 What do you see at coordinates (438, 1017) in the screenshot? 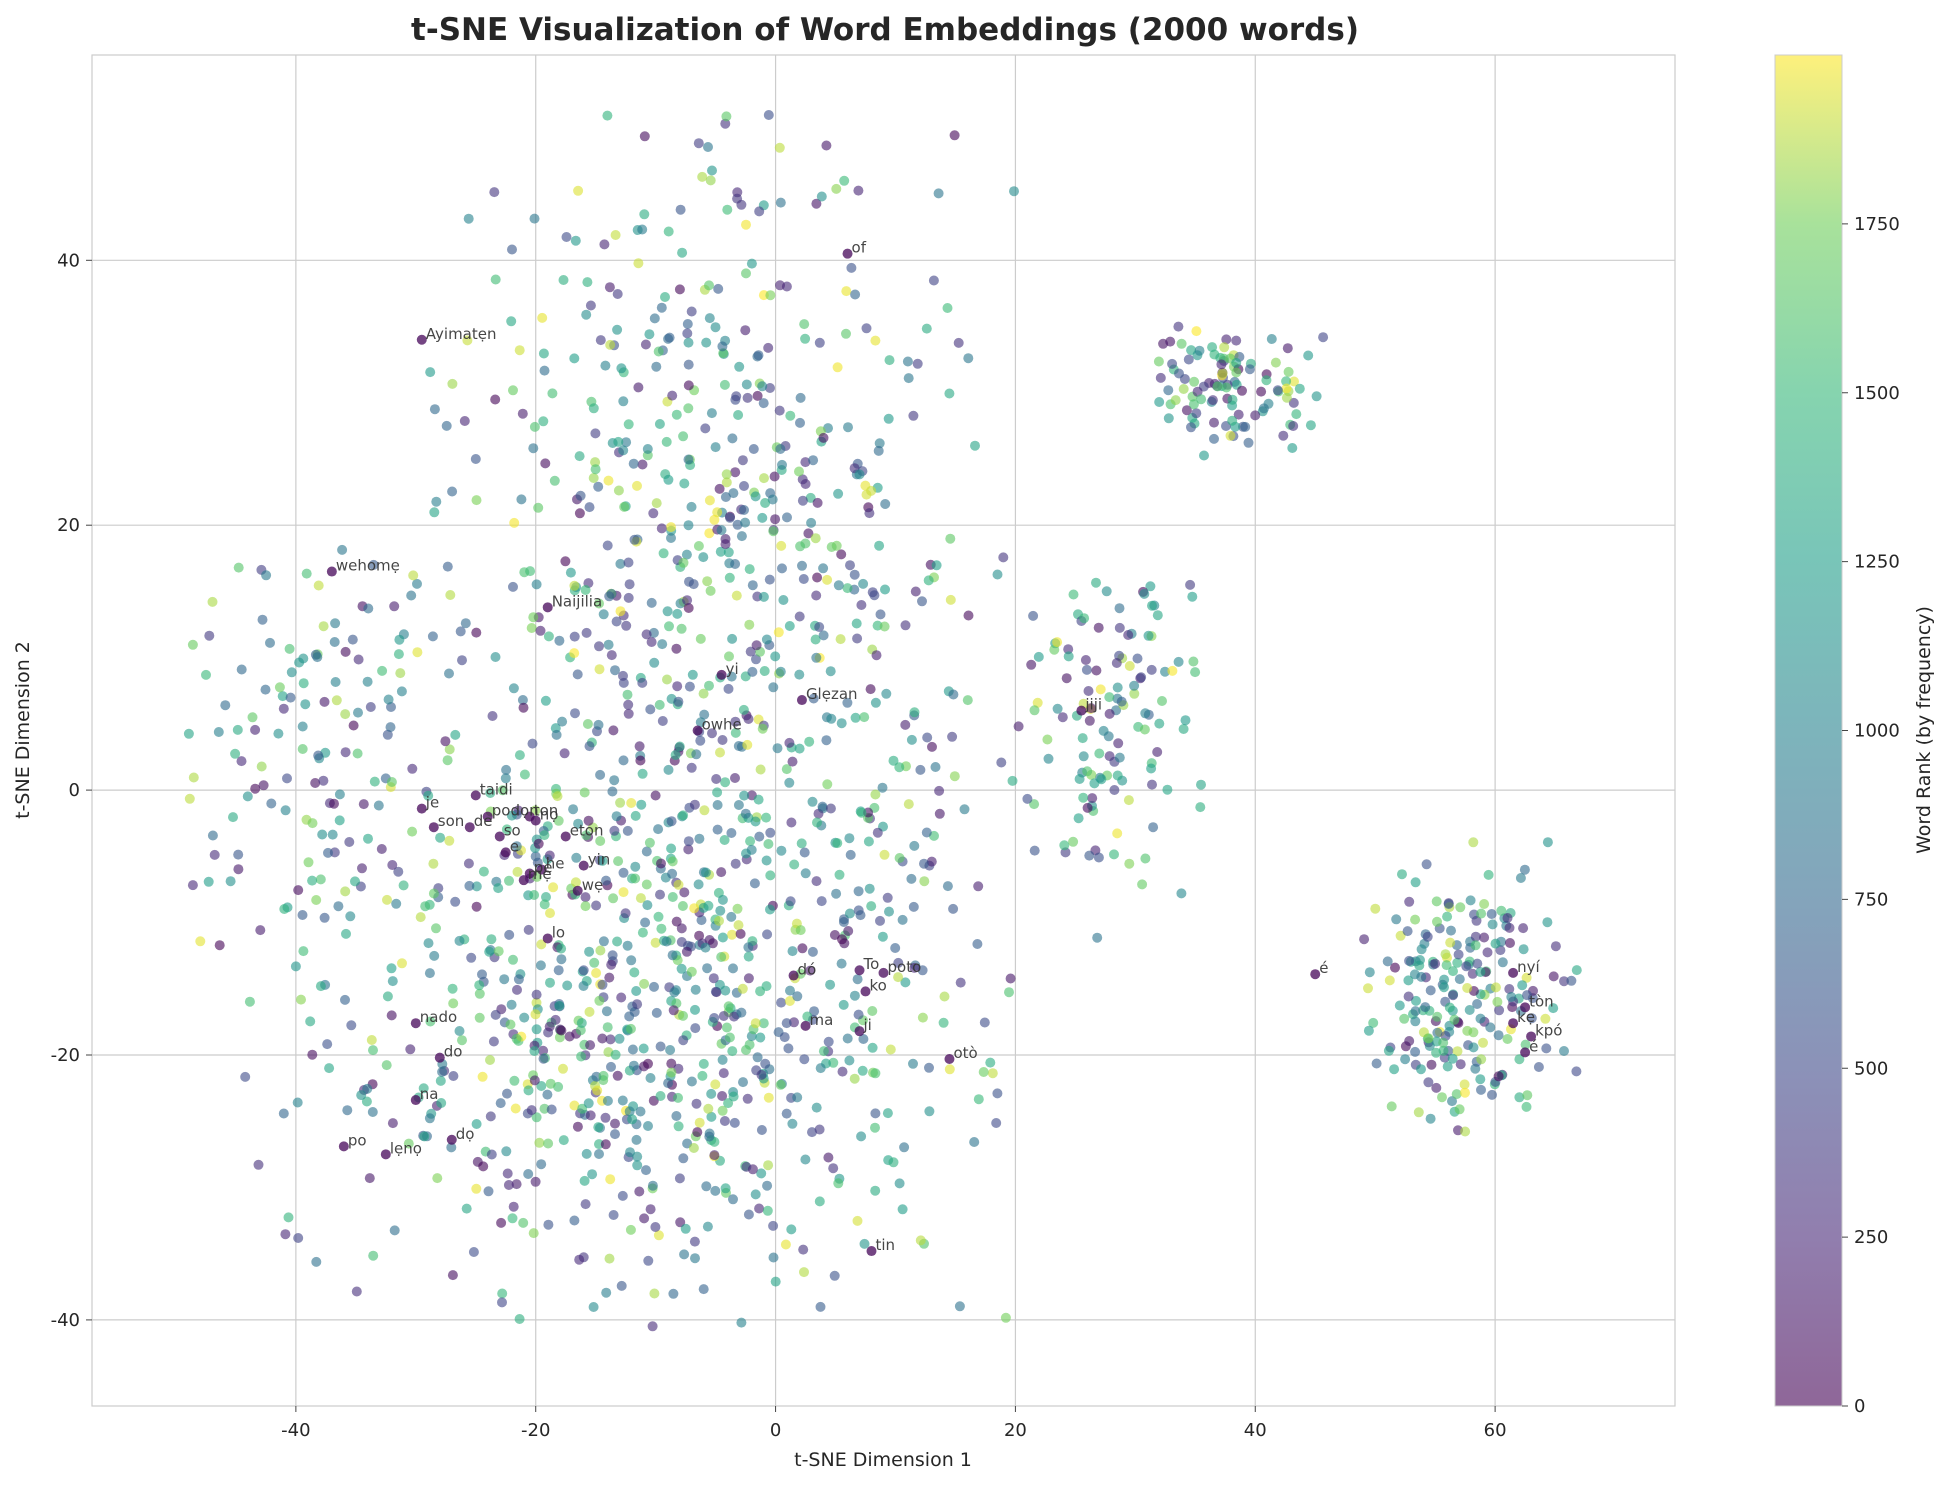
I see `word-label: nado` at bounding box center [438, 1017].